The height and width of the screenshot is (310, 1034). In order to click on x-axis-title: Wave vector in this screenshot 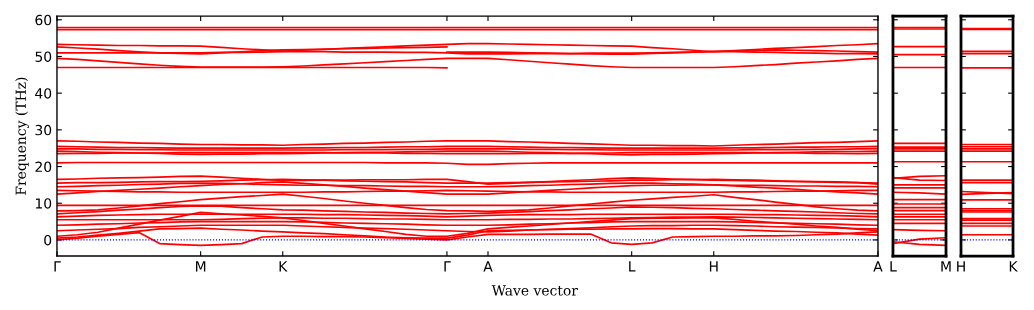, I will do `click(534, 290)`.